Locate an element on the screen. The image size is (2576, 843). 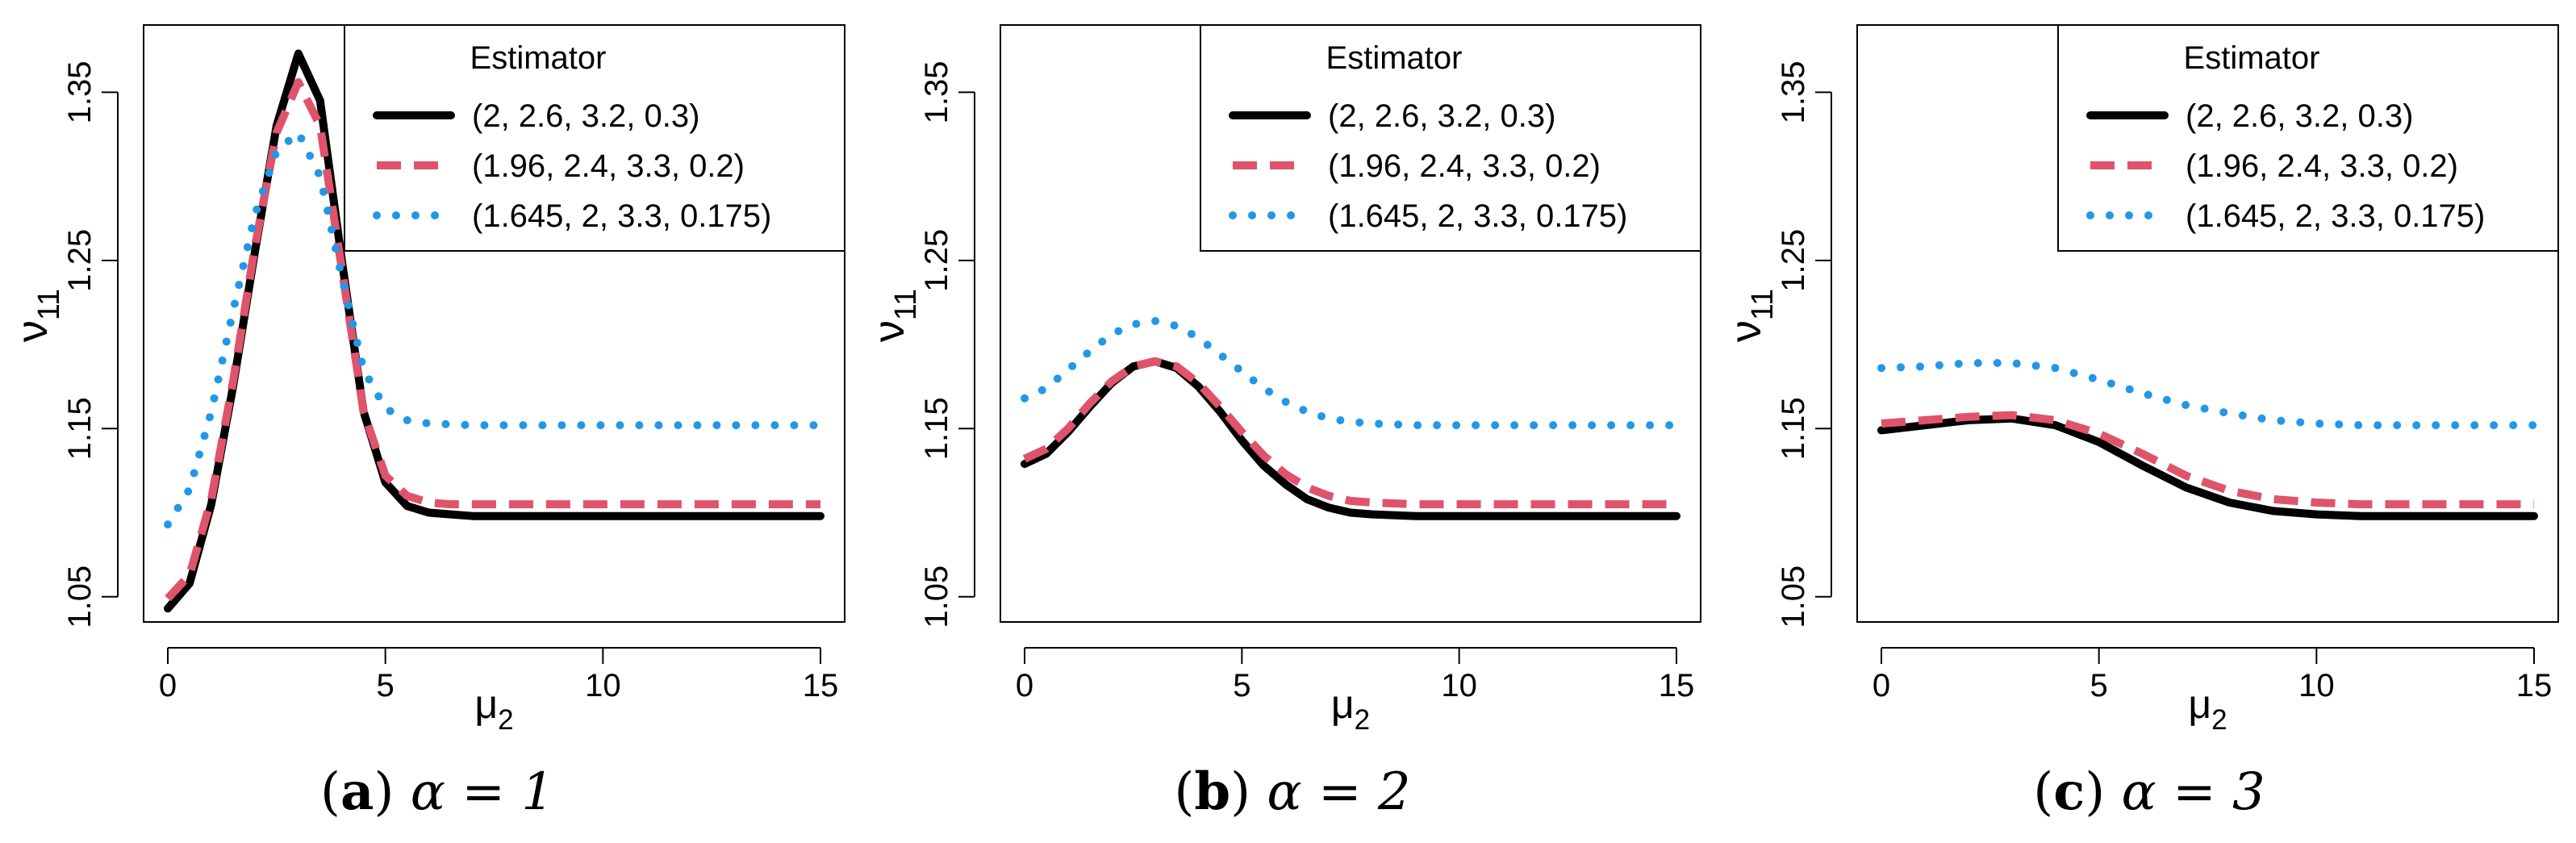
caption-letter: (a) is located at coordinates (357, 792).